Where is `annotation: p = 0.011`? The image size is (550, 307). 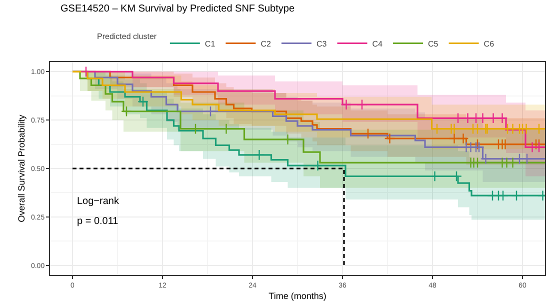
annotation: p = 0.011 is located at coordinates (98, 221).